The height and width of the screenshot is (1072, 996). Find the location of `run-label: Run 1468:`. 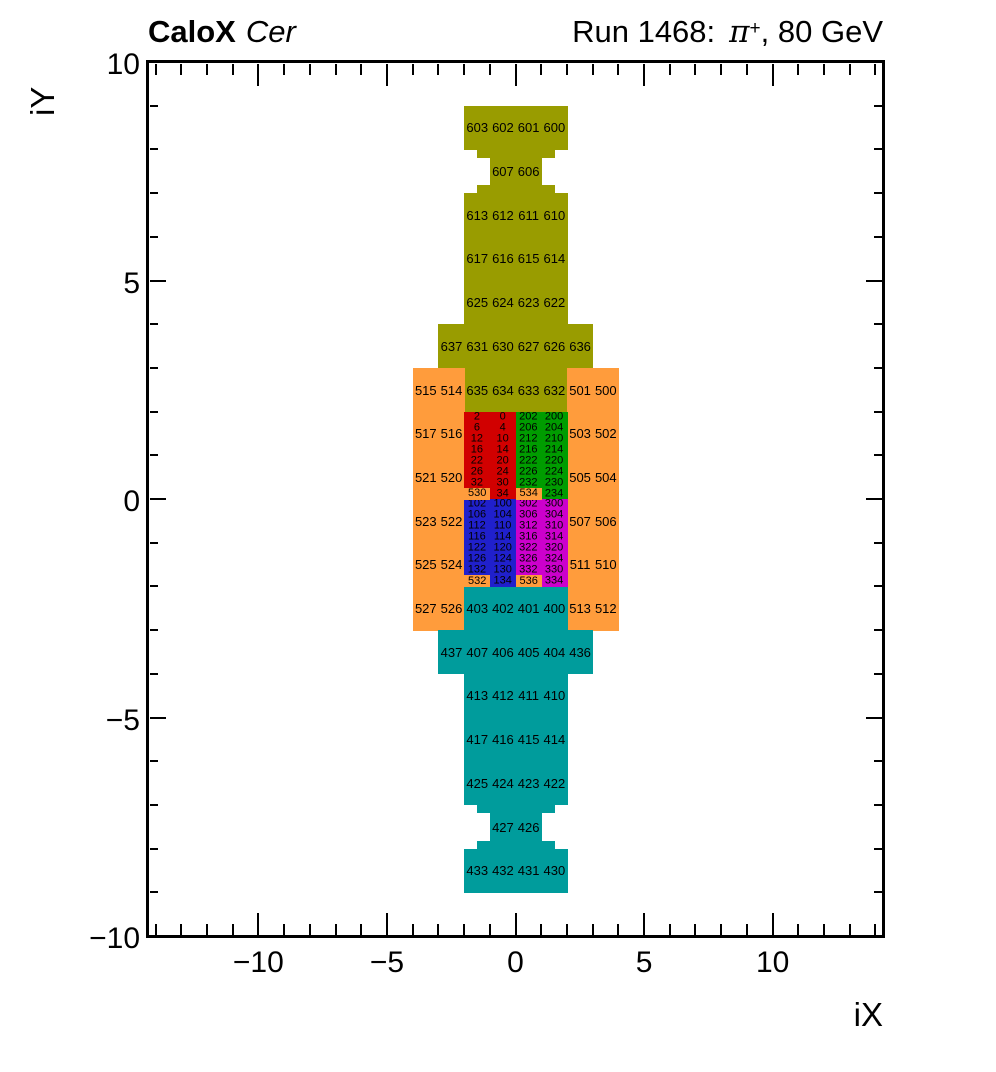

run-label: Run 1468: is located at coordinates (644, 31).